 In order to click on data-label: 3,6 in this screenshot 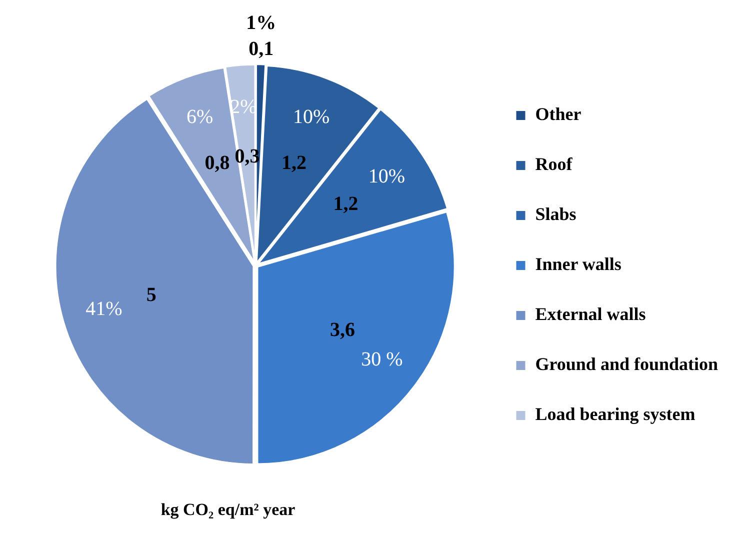, I will do `click(343, 329)`.